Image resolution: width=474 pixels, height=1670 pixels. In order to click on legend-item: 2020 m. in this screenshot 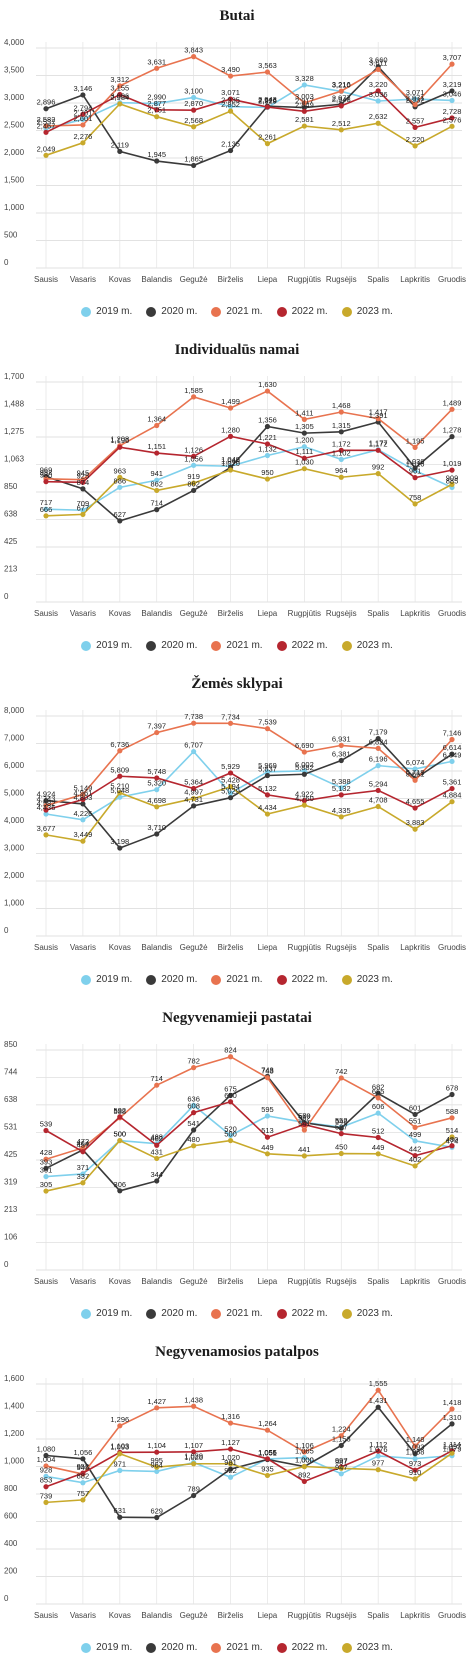, I will do `click(171, 1647)`.